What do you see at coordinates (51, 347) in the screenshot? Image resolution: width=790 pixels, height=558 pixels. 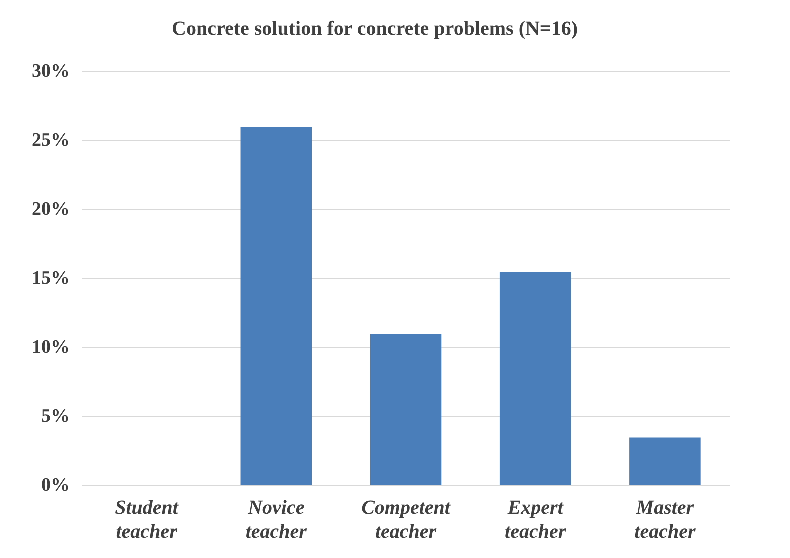 I see `y-tick-label: 10%` at bounding box center [51, 347].